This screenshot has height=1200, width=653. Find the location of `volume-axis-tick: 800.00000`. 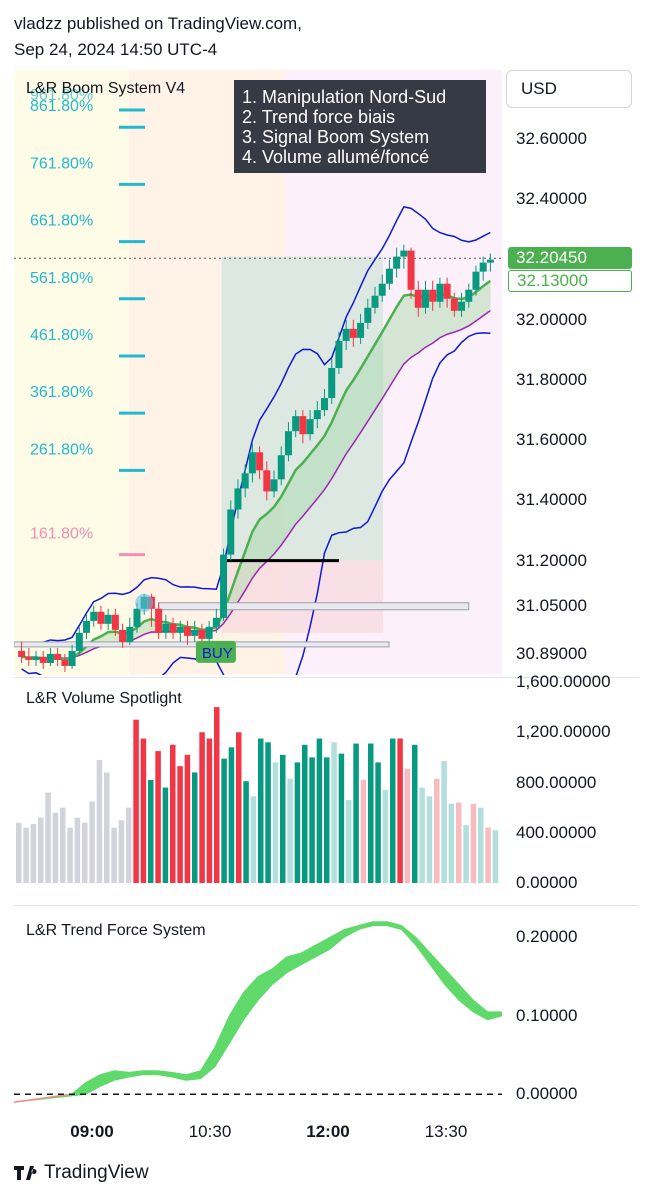

volume-axis-tick: 800.00000 is located at coordinates (556, 782).